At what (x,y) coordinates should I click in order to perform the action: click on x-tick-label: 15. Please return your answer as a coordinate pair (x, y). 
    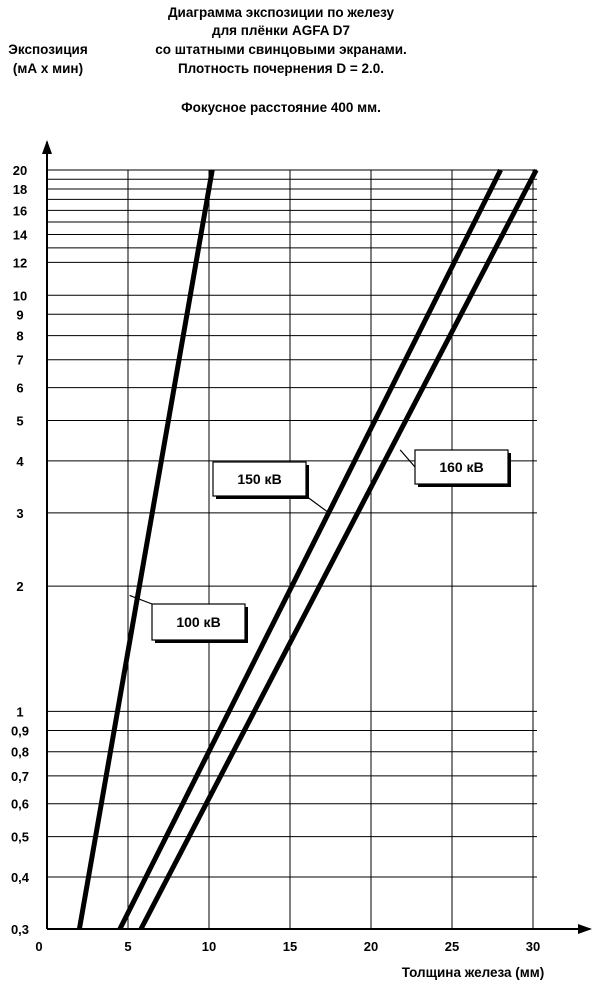
    Looking at the image, I should click on (290, 946).